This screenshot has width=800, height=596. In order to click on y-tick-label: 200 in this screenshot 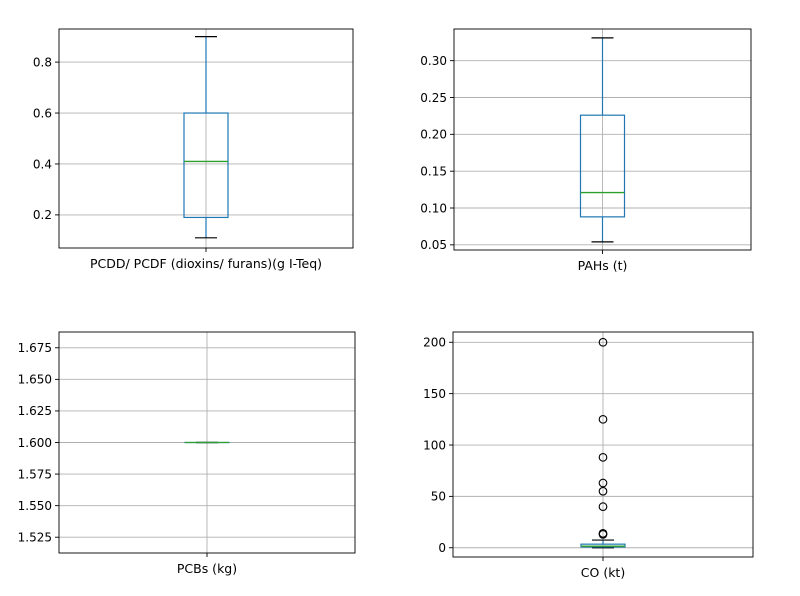, I will do `click(434, 343)`.